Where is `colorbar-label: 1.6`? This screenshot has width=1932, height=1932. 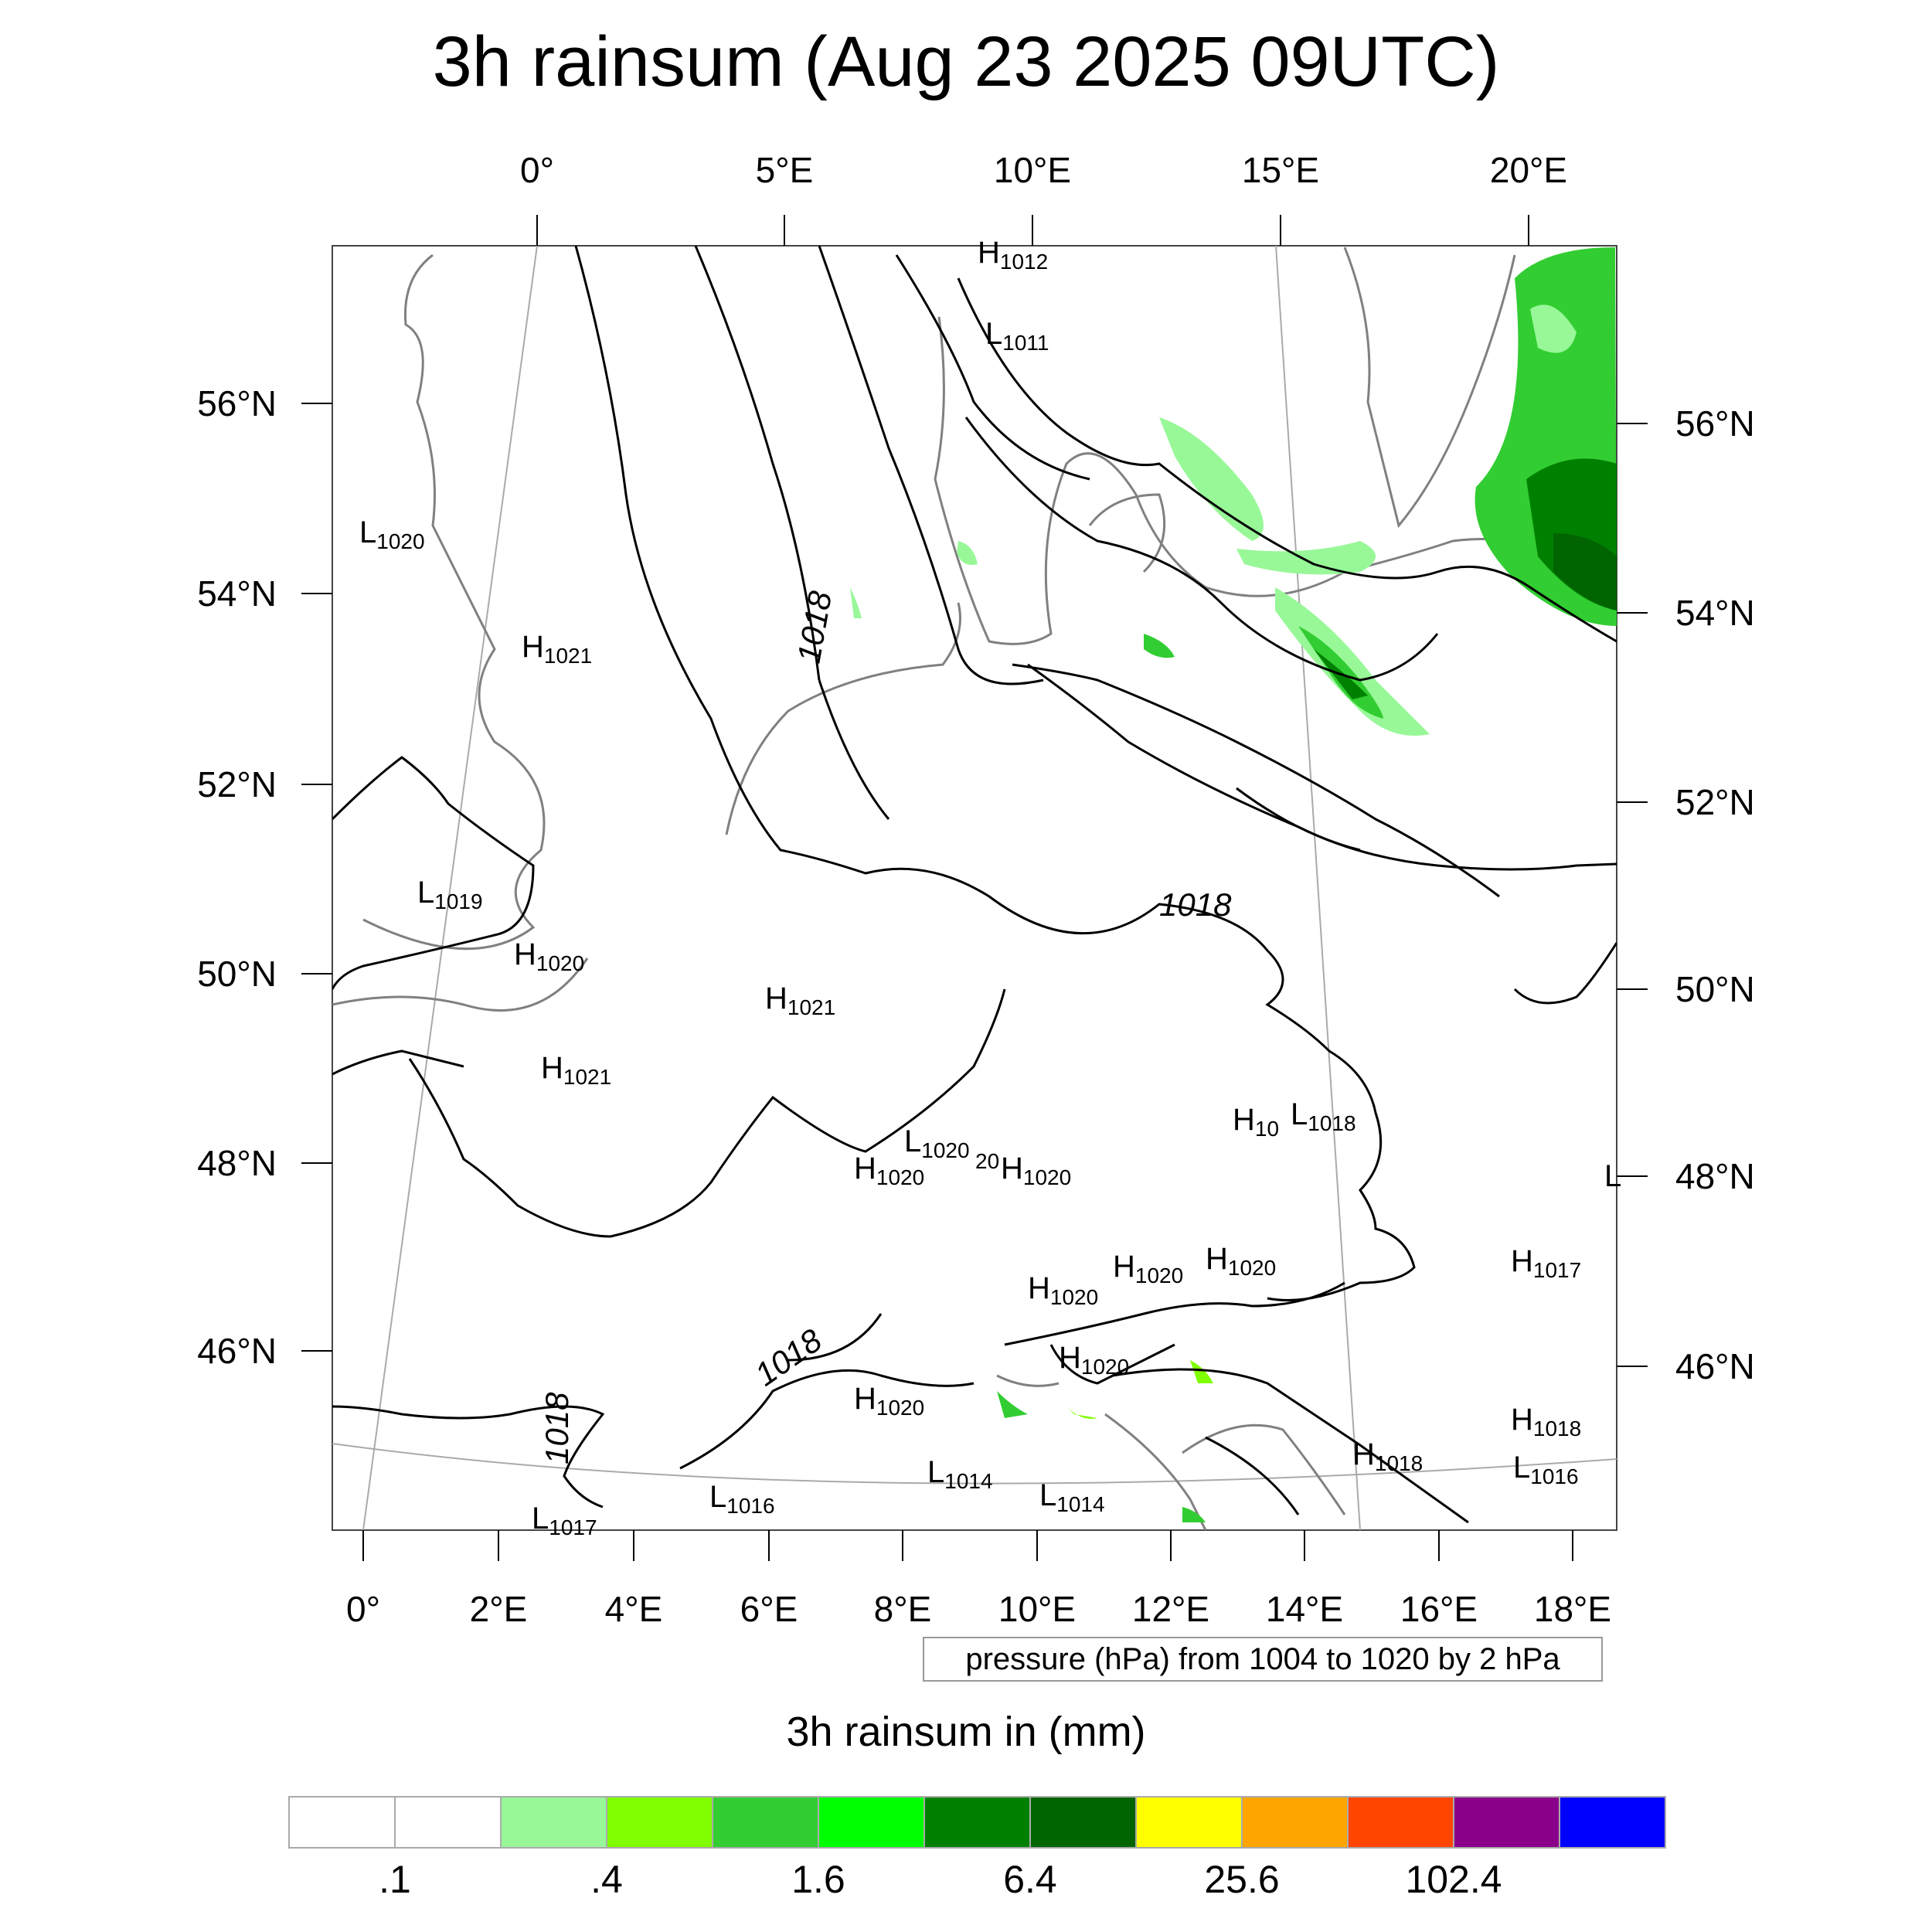
colorbar-label: 1.6 is located at coordinates (818, 1880).